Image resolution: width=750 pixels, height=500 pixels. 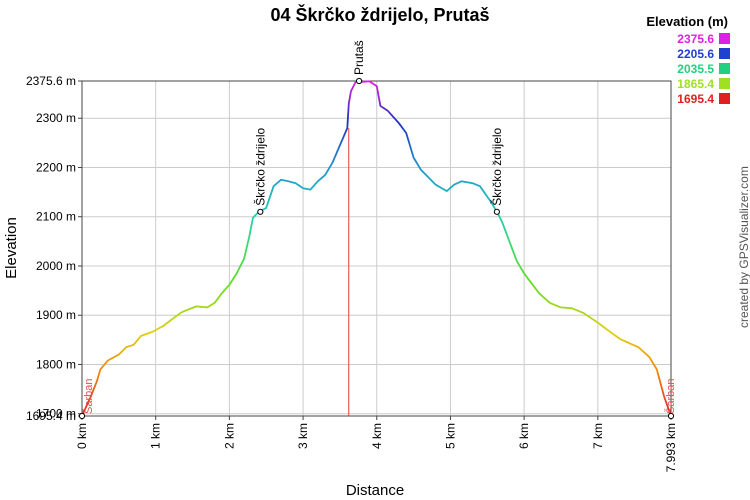 I want to click on x-axis-label: Distance, so click(x=375, y=490).